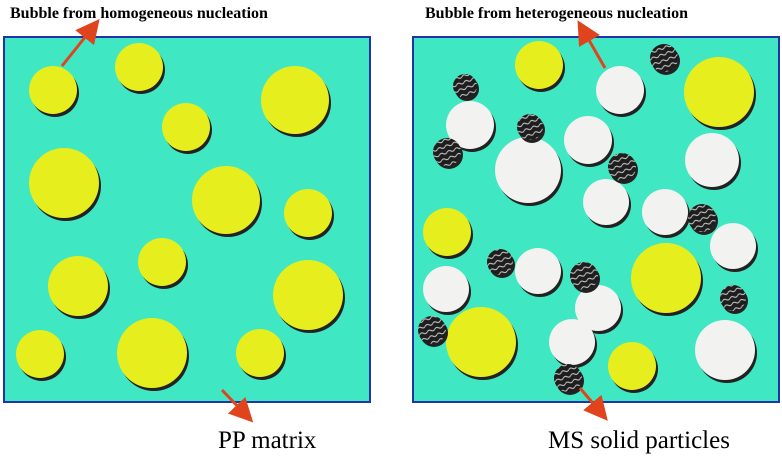 The height and width of the screenshot is (456, 782). Describe the element at coordinates (556, 13) in the screenshot. I see `label: Bubble from heterogeneous nucleation` at that location.